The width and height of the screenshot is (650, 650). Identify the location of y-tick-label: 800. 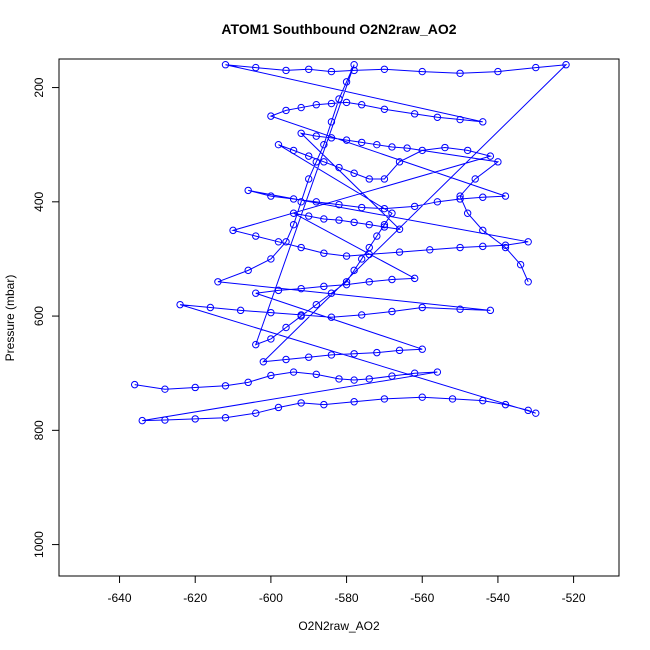
(39, 430).